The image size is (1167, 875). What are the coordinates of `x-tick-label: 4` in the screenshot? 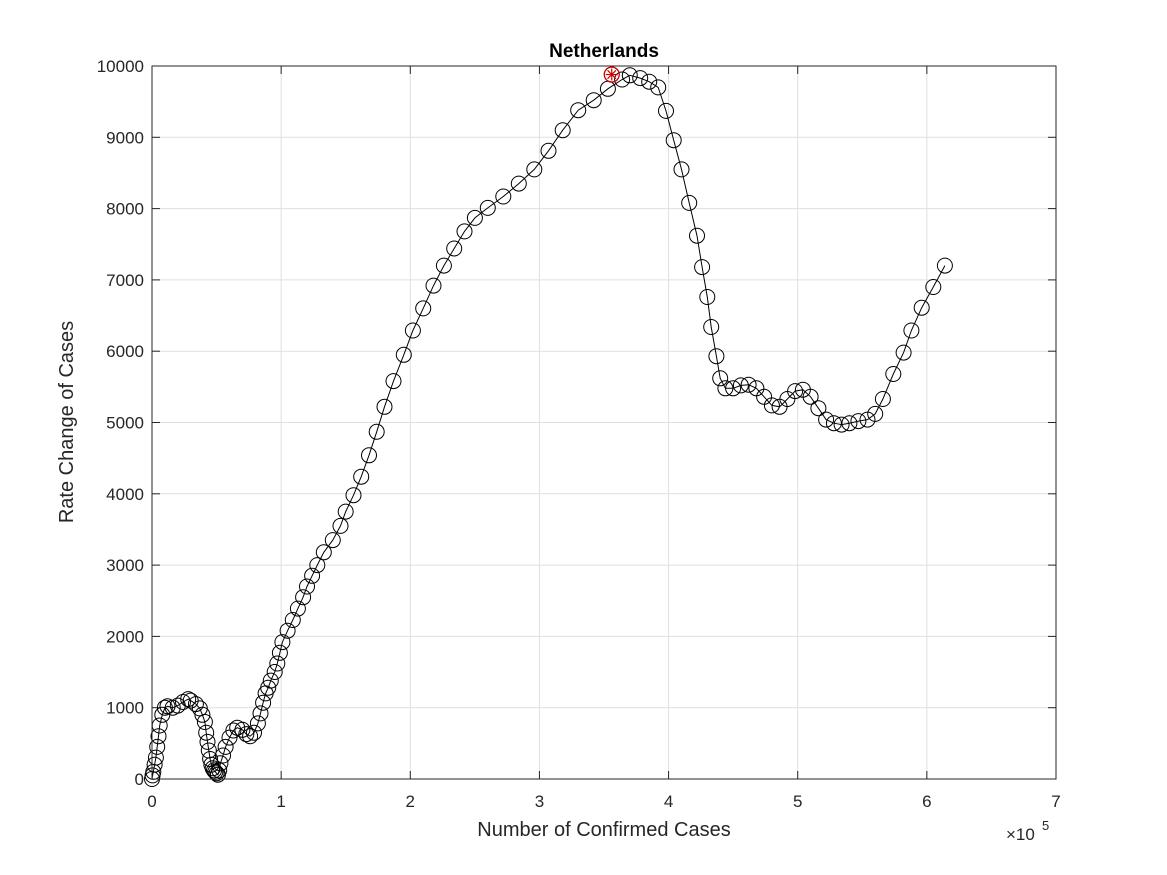 It's located at (668, 801).